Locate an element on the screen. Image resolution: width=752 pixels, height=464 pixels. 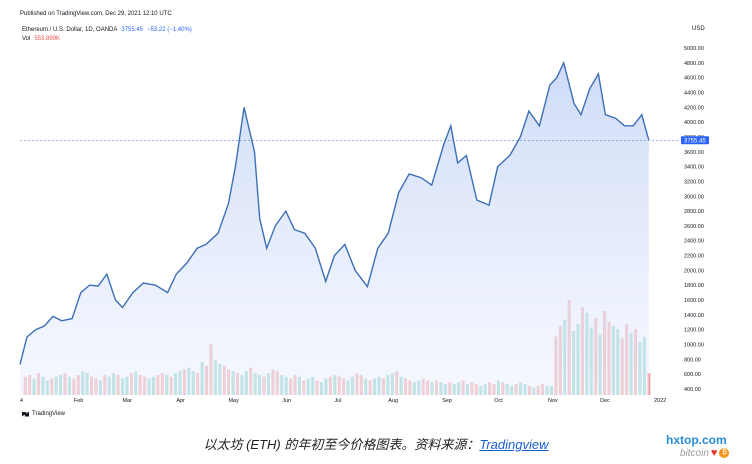
y-tick-label: 4000.00 is located at coordinates (694, 123).